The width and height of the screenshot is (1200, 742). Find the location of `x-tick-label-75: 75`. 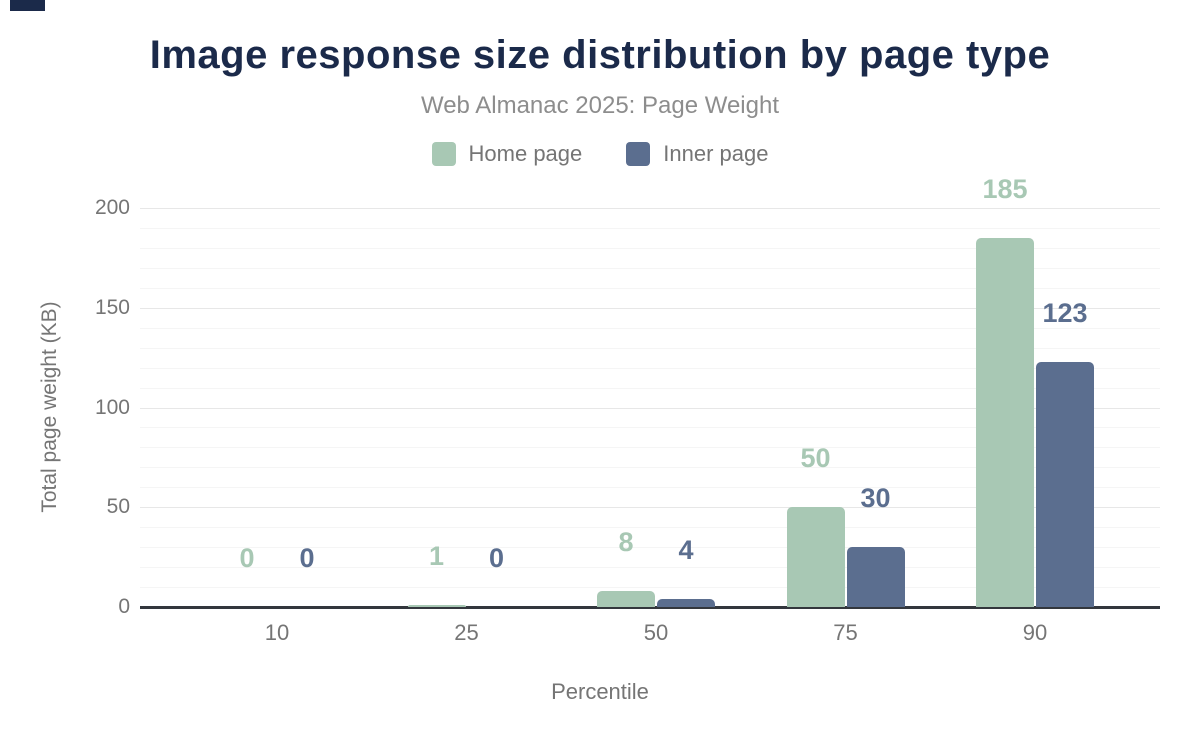

x-tick-label-75: 75 is located at coordinates (845, 632).